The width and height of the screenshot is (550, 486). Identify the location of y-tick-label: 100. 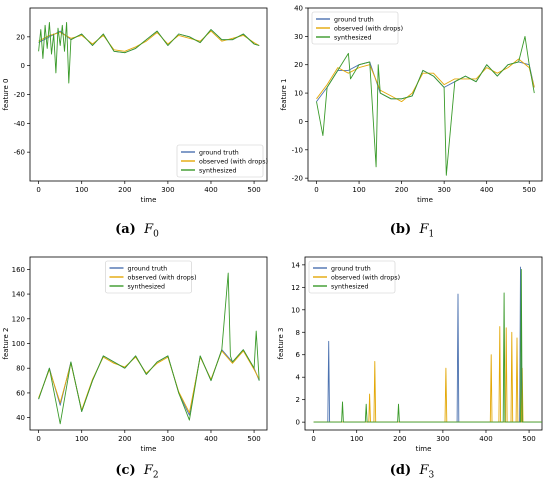
(18, 344).